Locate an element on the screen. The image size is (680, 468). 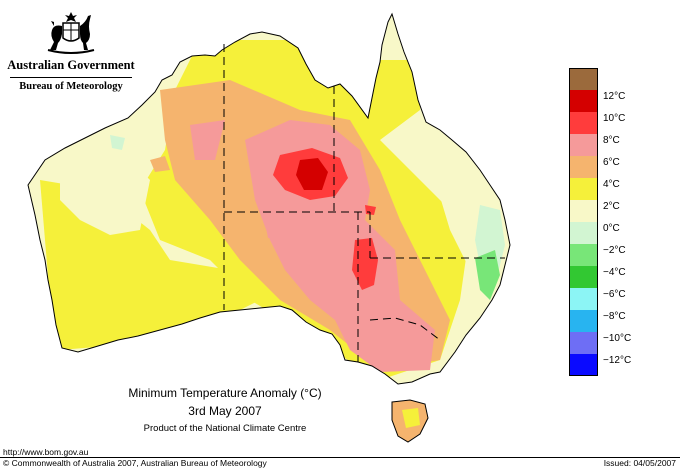
legend-label: −6°C is located at coordinates (614, 294).